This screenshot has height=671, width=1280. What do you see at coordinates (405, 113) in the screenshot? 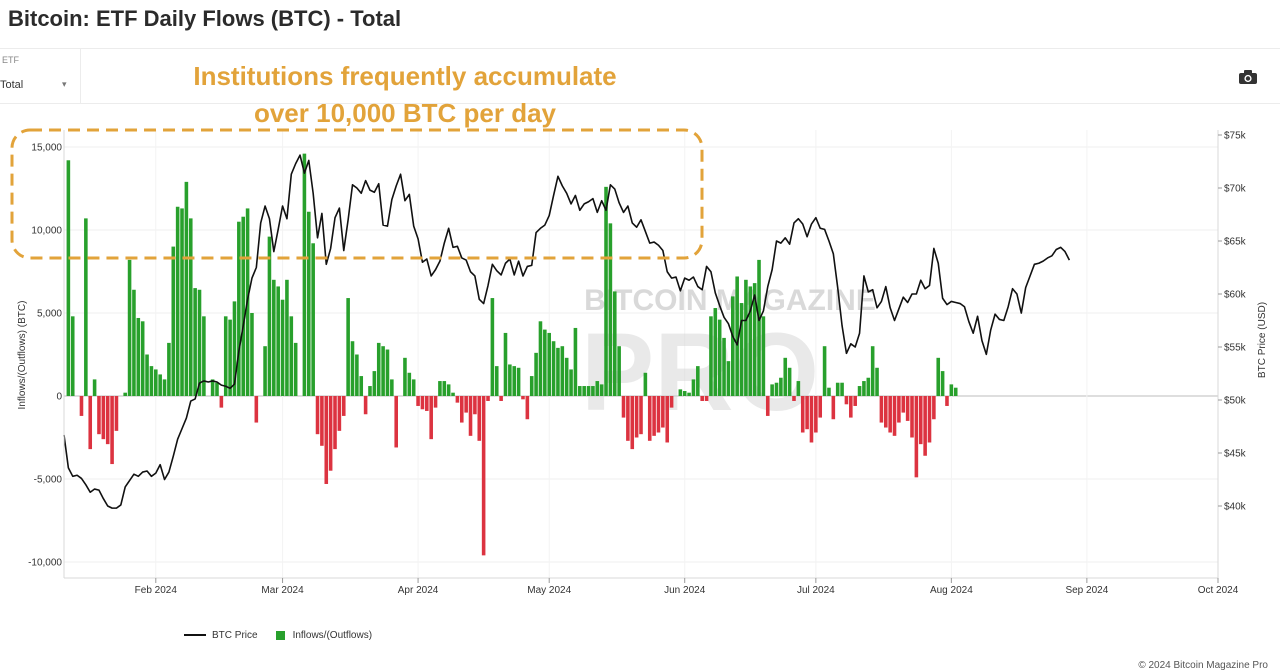
I see `annotation-line-2: over 10,000 BTC per day` at bounding box center [405, 113].